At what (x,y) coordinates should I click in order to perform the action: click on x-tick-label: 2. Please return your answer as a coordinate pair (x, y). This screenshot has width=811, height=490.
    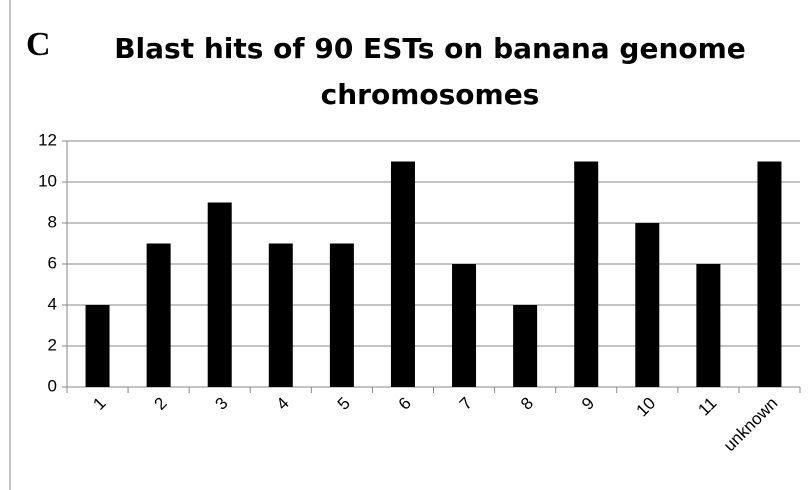
    Looking at the image, I should click on (160, 404).